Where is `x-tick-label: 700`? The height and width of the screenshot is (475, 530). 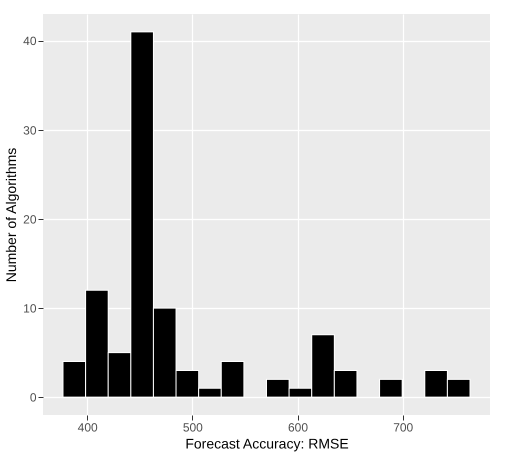 x-tick-label: 700 is located at coordinates (403, 427).